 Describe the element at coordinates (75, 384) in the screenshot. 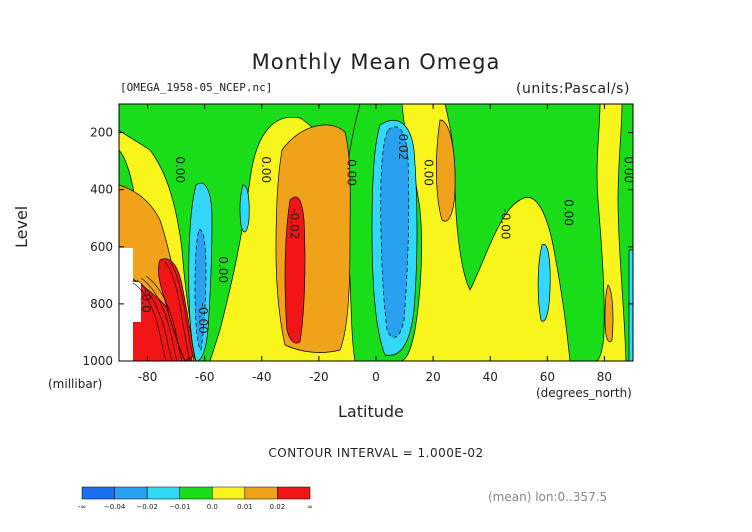

I see `y-axis-unit: (millibar)` at that location.